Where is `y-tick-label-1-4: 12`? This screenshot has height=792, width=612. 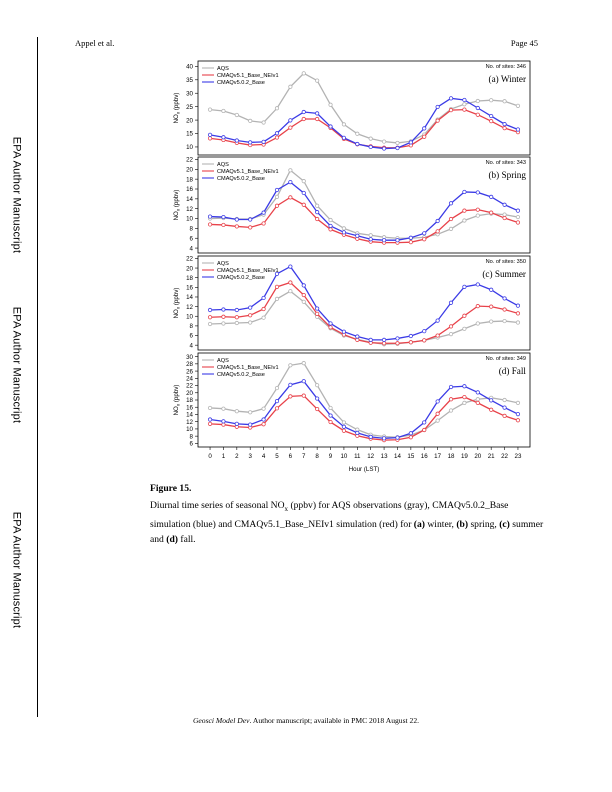 y-tick-label-1-4: 12 is located at coordinates (189, 209).